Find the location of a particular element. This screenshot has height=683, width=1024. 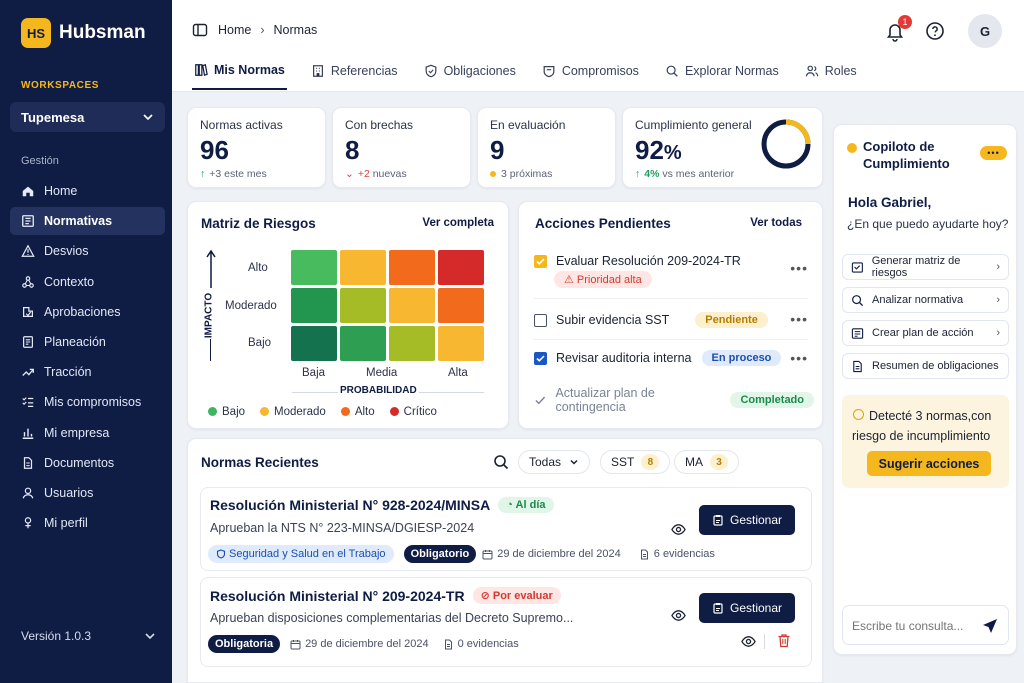

tab-label: Roles is located at coordinates (840, 71).